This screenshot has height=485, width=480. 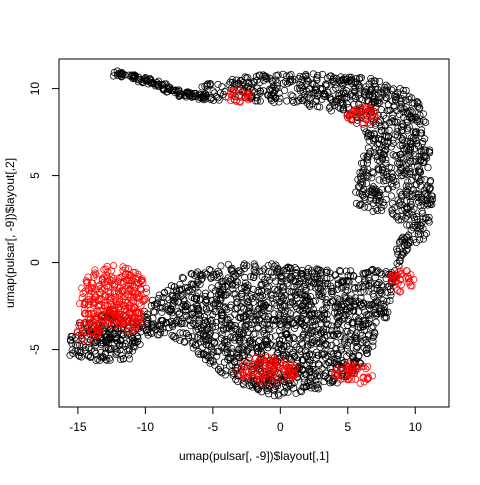 I want to click on x-tick-label: -5, so click(x=213, y=427).